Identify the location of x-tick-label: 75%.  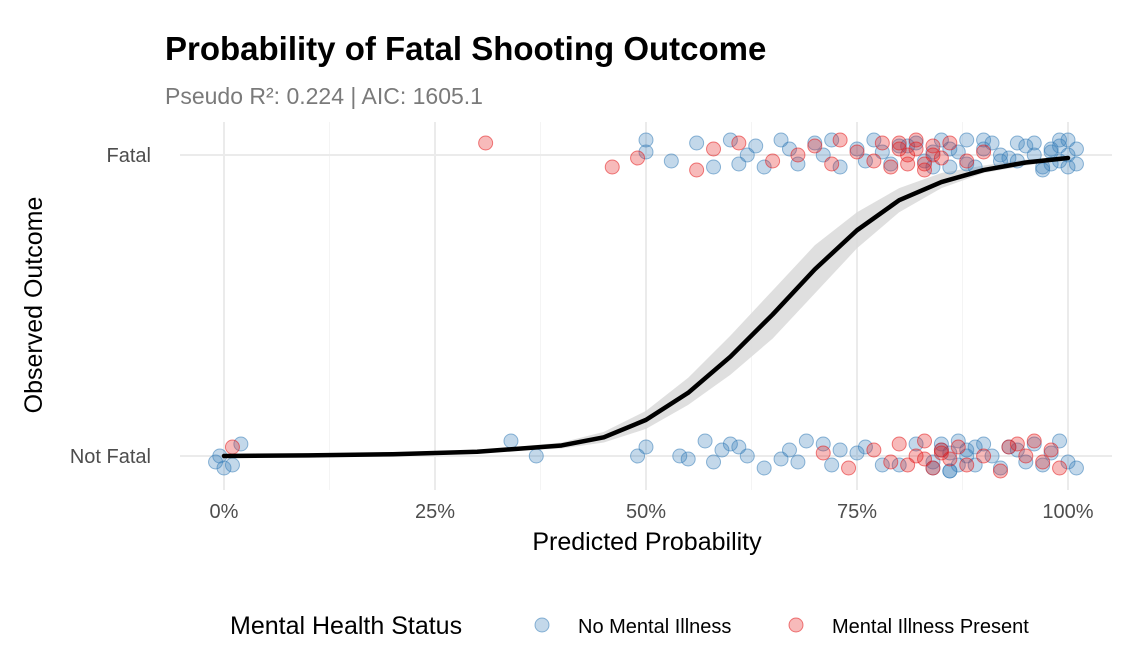
(857, 512).